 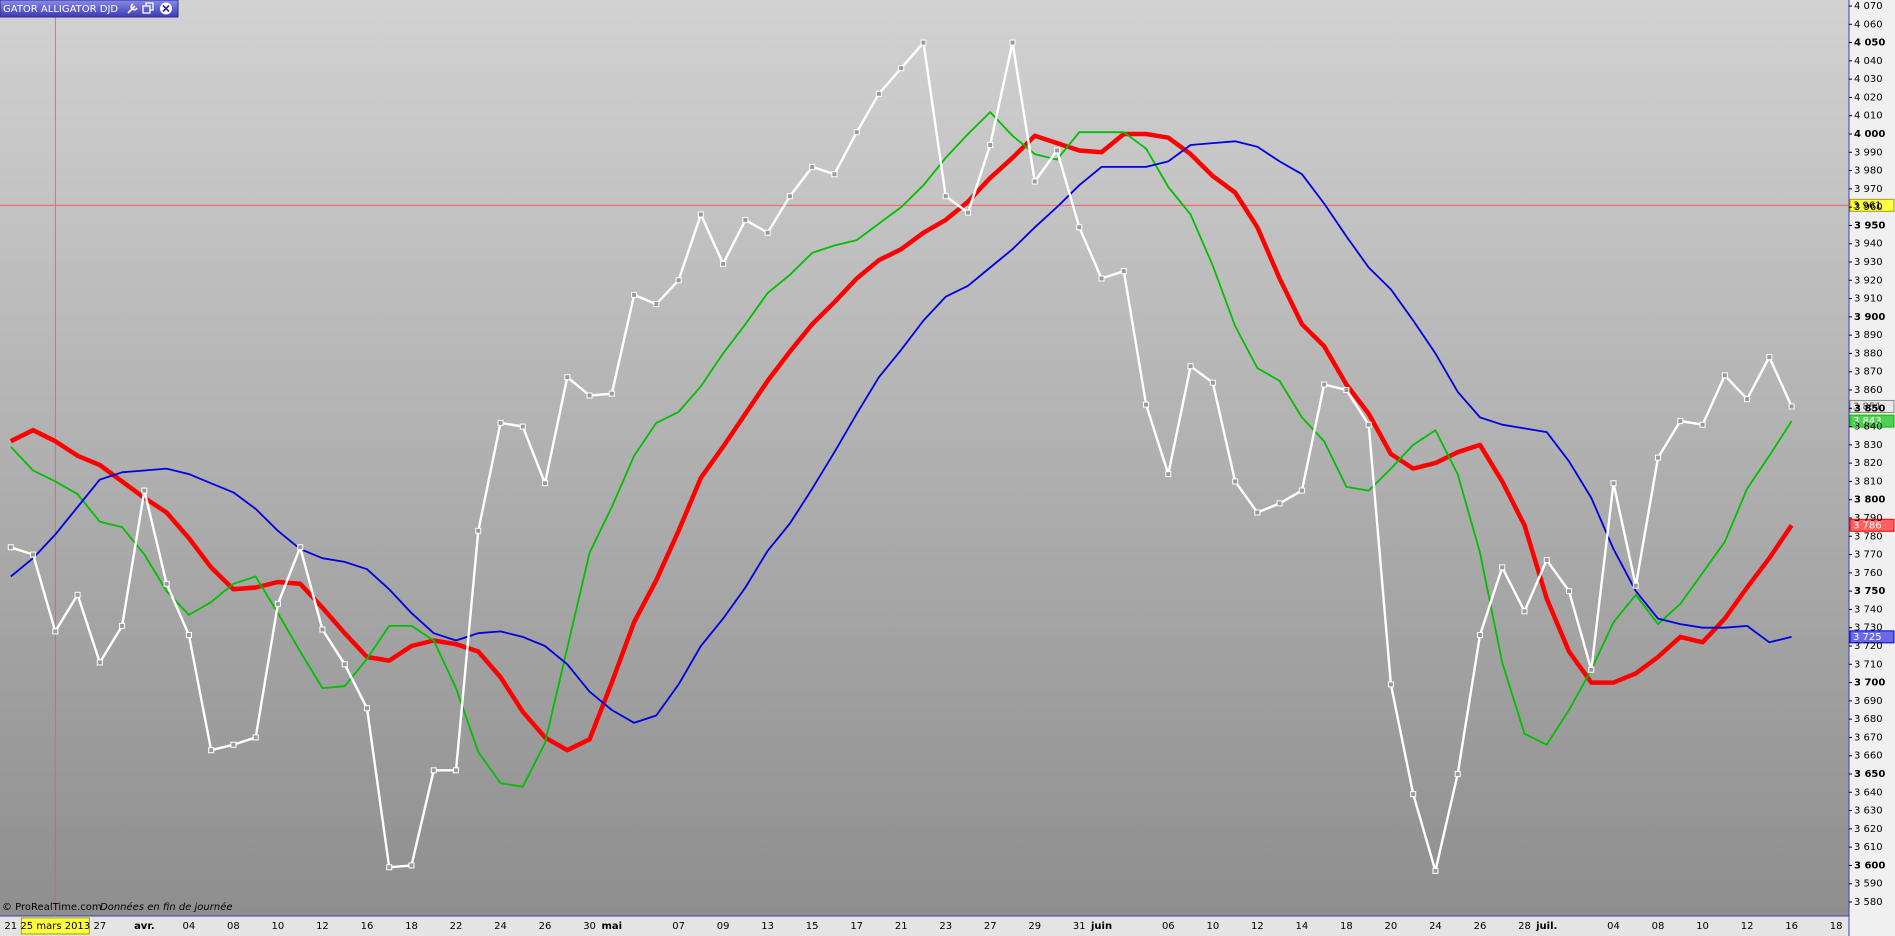 I want to click on x-tick-label: 31, so click(x=1079, y=926).